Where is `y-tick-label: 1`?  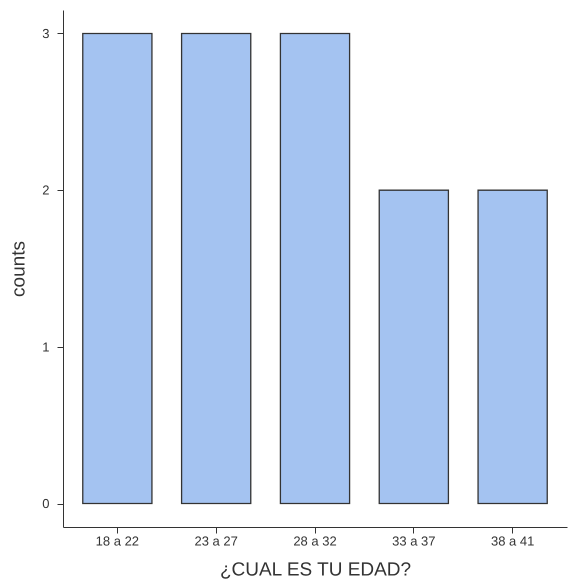 y-tick-label: 1 is located at coordinates (46, 346).